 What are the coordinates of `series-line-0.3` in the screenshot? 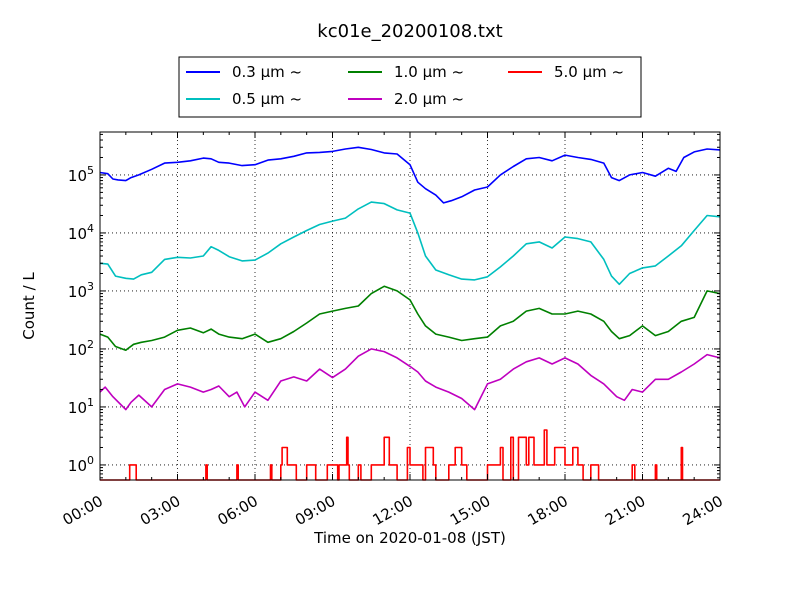 It's located at (410, 175).